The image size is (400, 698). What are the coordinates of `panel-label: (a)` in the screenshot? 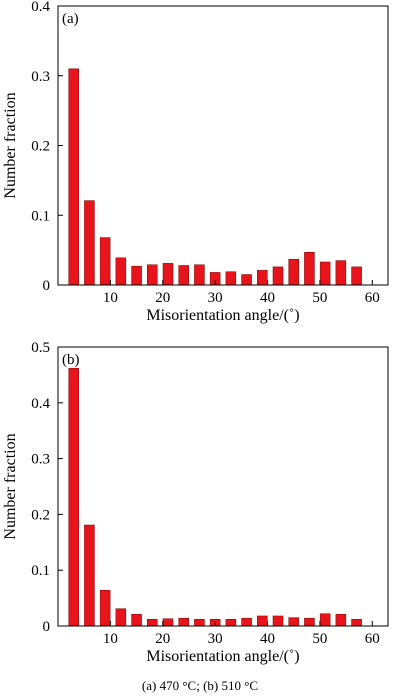 It's located at (70, 19).